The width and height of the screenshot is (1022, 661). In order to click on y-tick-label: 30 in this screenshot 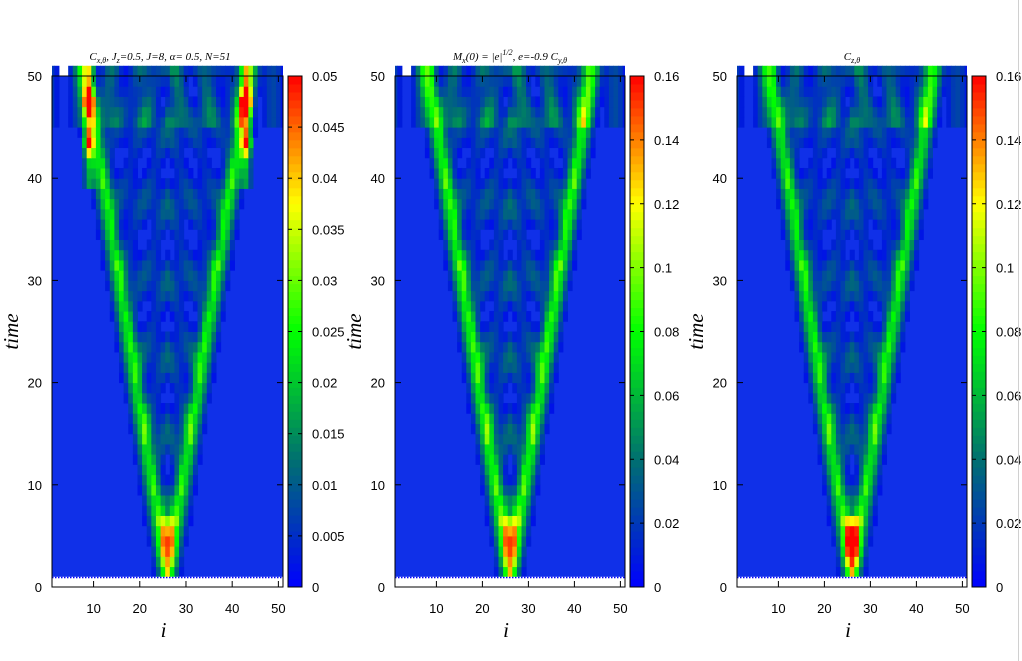, I will do `click(720, 280)`.